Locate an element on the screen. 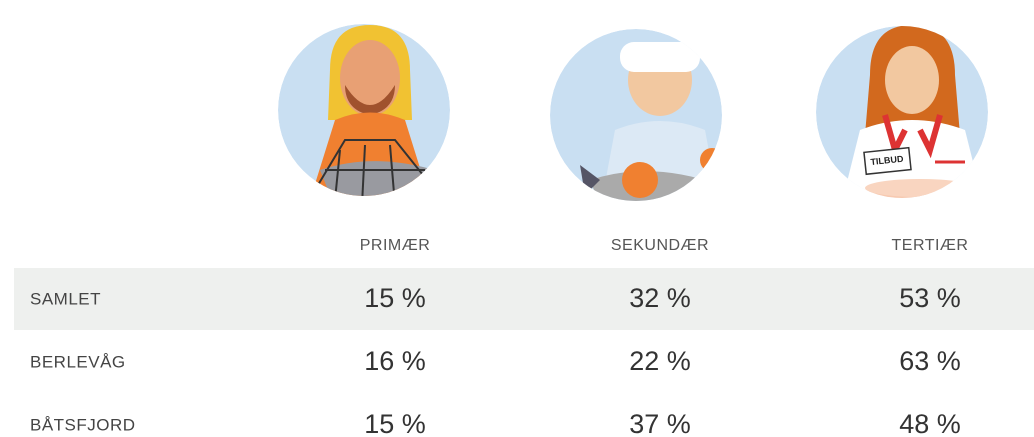  column-header: PRIMÆR is located at coordinates (395, 245).